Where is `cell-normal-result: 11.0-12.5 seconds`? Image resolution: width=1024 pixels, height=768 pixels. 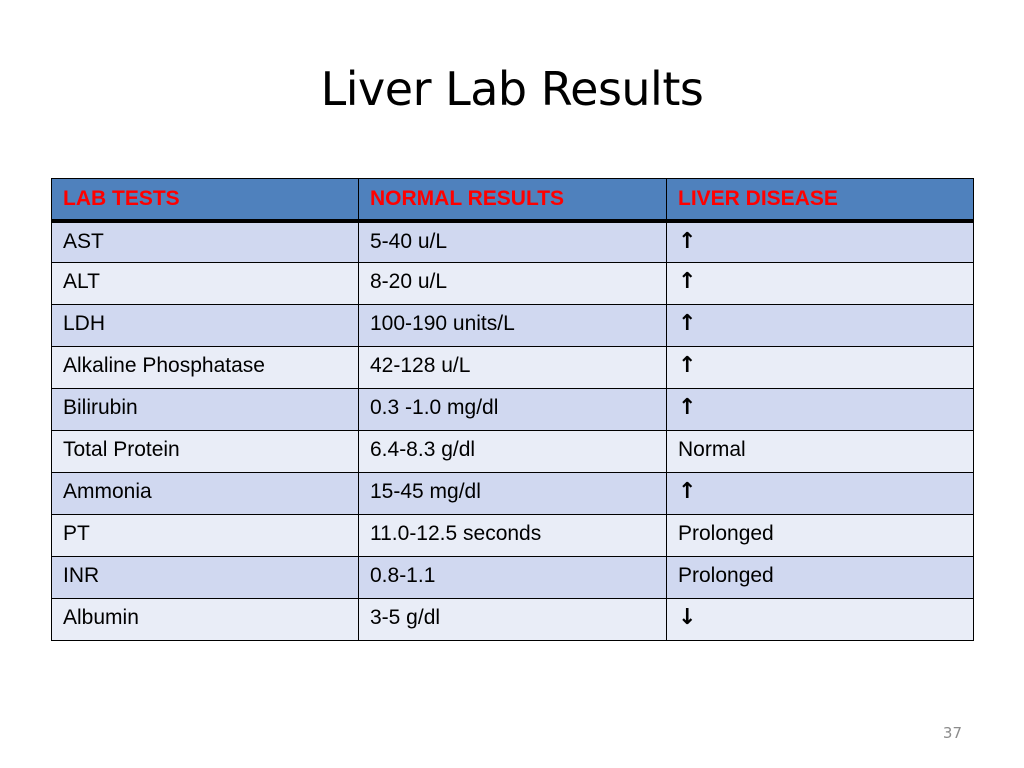 cell-normal-result: 11.0-12.5 seconds is located at coordinates (512, 535).